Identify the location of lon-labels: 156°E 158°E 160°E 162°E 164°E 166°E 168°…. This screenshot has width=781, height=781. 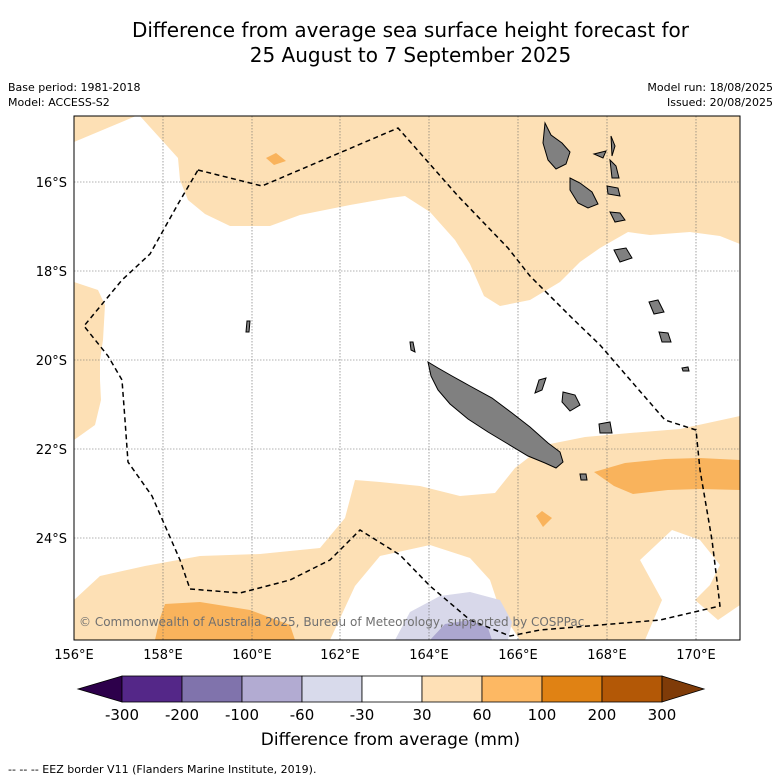
(385, 655).